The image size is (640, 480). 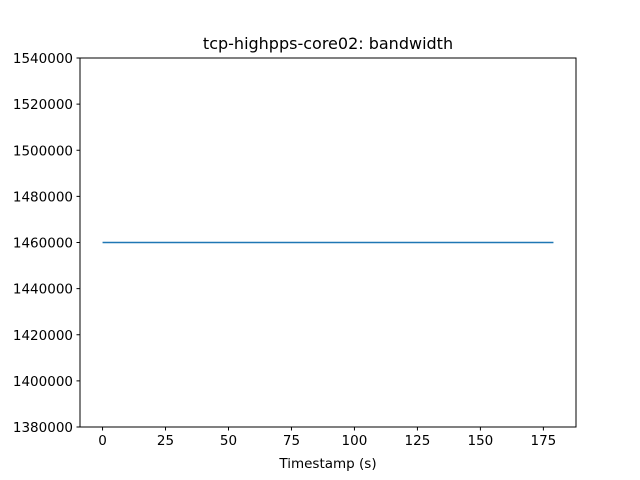 I want to click on y-tick-label: 1400000, so click(x=43, y=382).